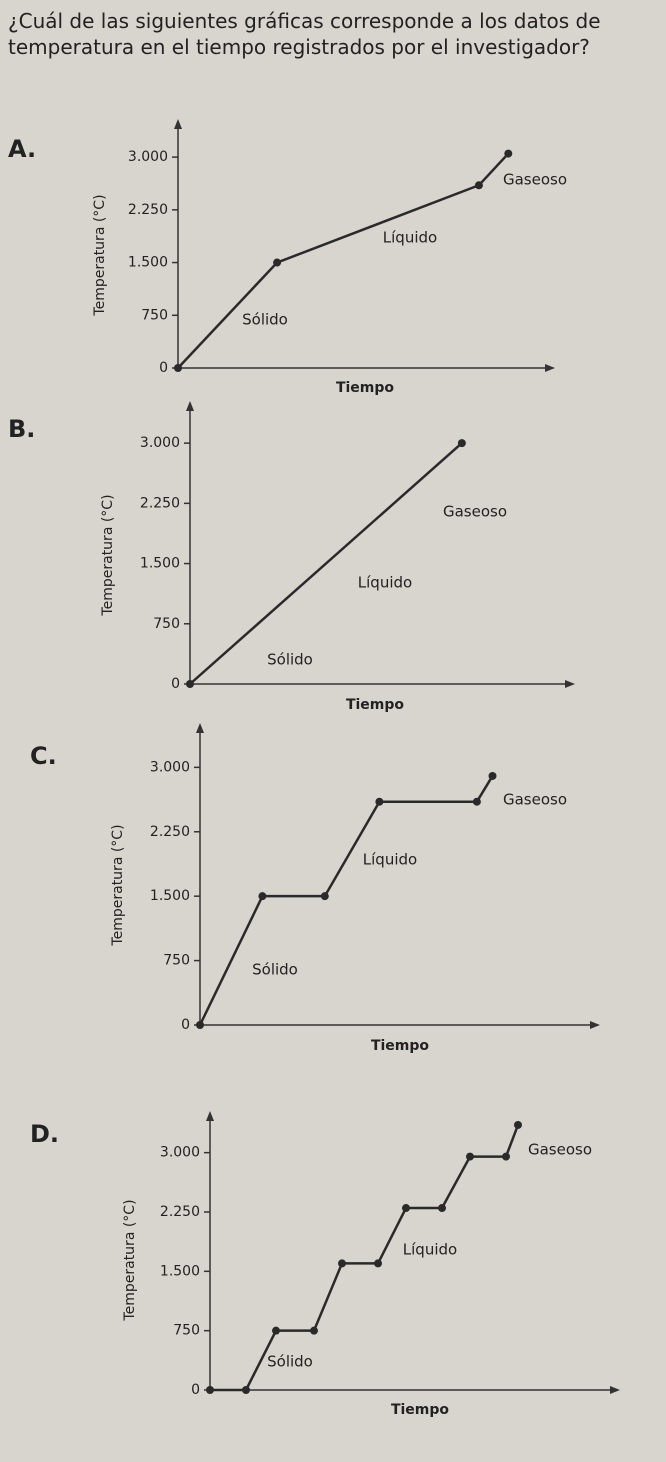 Image resolution: width=666 pixels, height=1462 pixels. Describe the element at coordinates (43, 756) in the screenshot. I see `chart-letter: C.` at that location.